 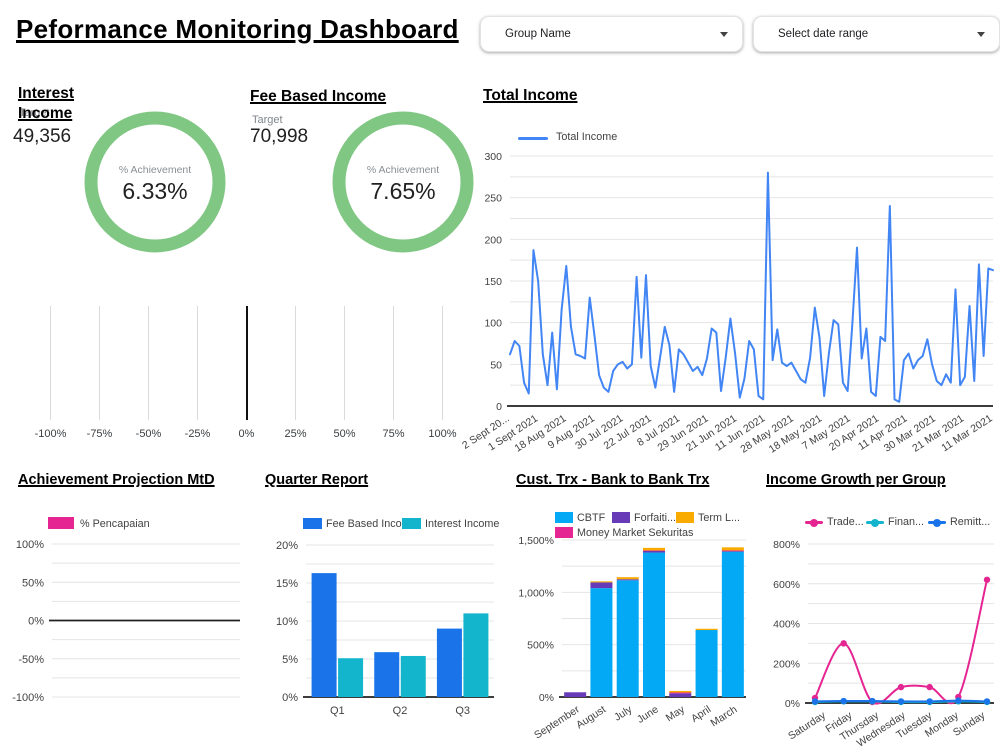 I want to click on svg-text: 300, so click(x=493, y=157).